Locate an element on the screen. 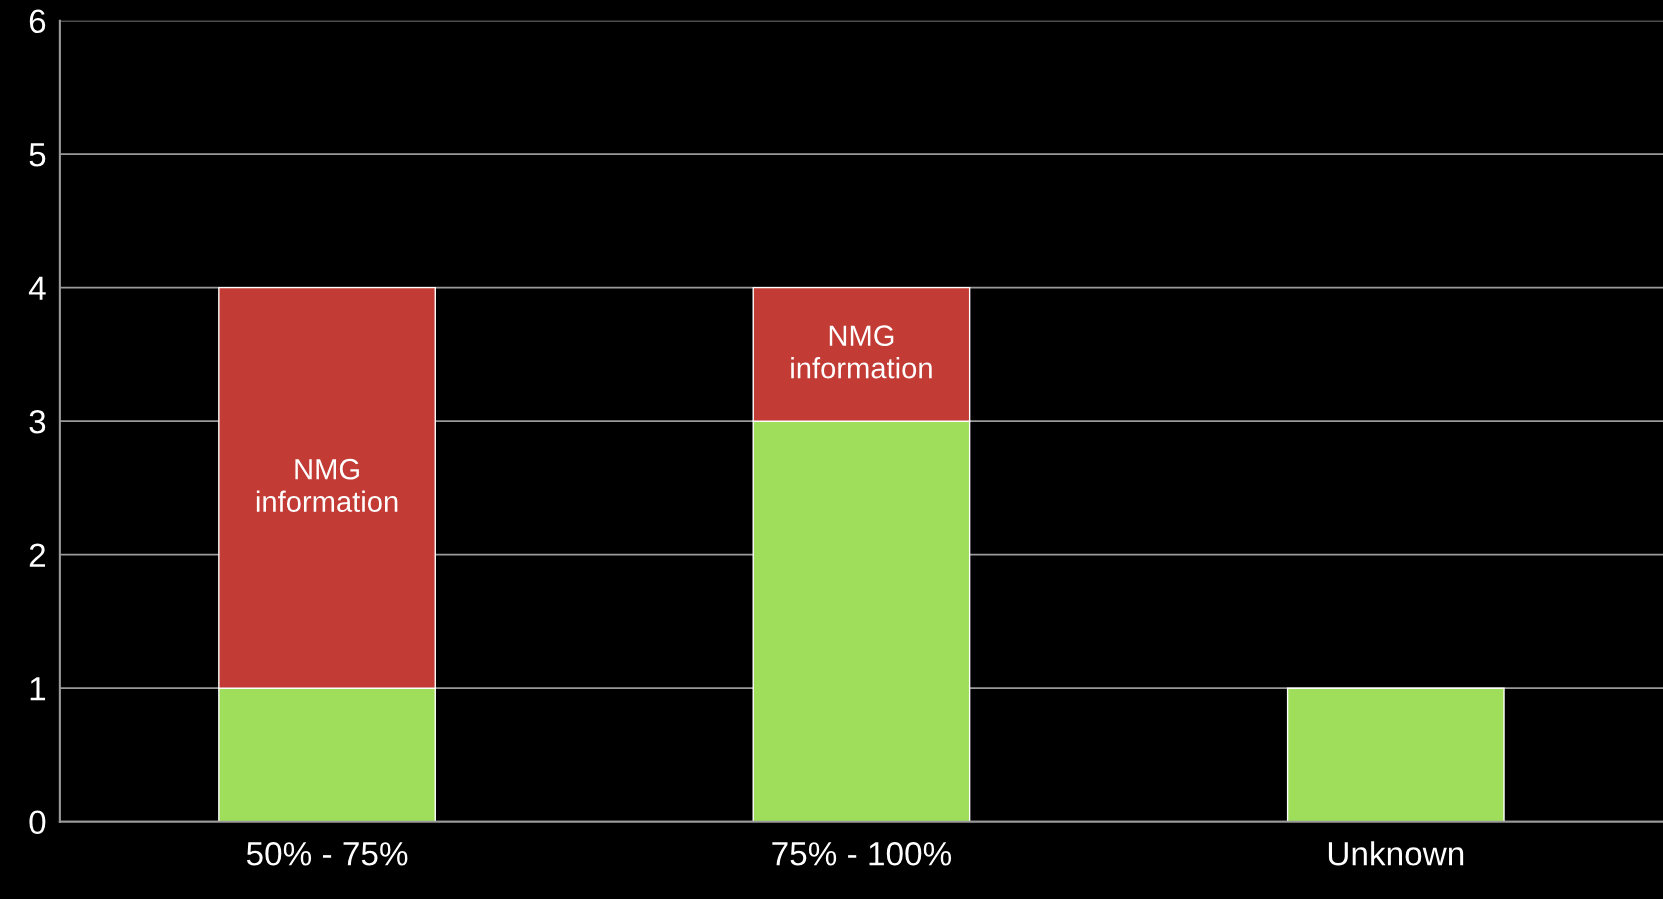  y-tick-label: 3 is located at coordinates (37, 421).